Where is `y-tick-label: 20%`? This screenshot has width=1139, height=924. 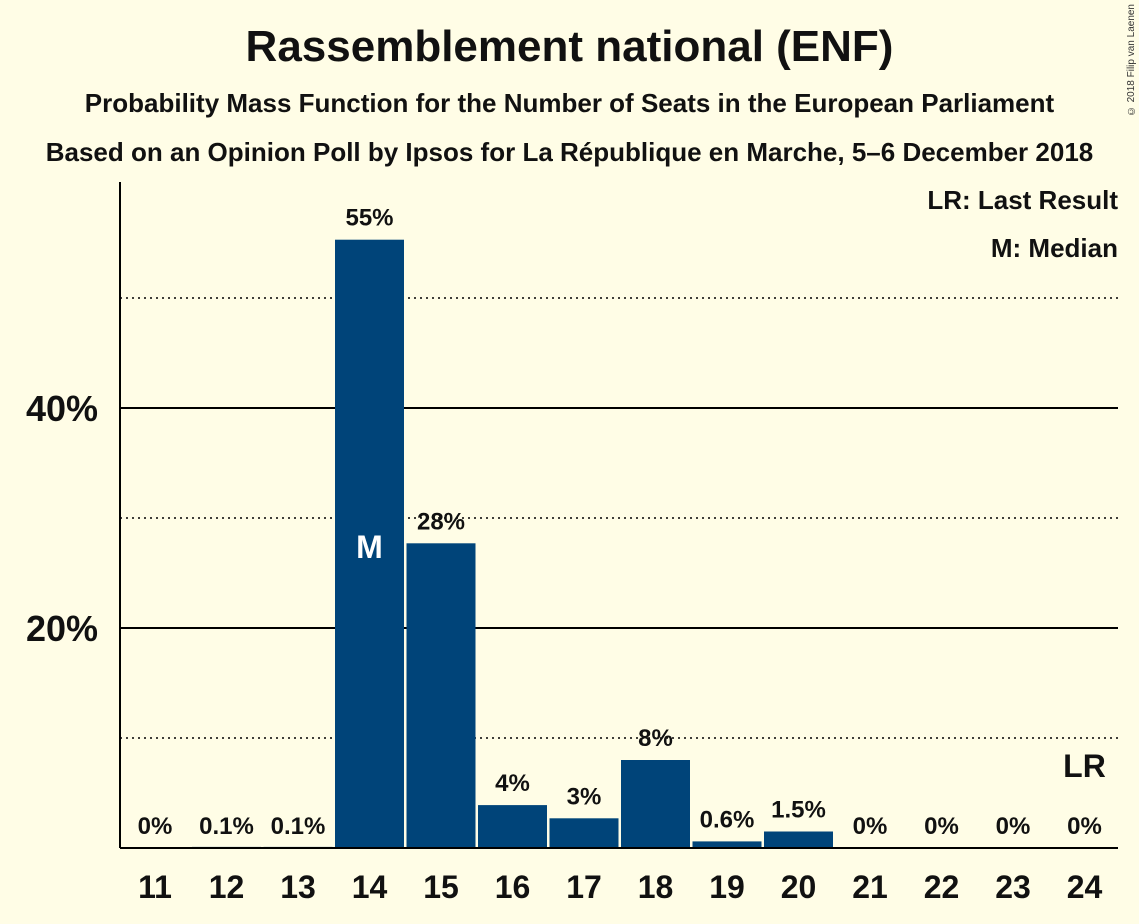 y-tick-label: 20% is located at coordinates (62, 628).